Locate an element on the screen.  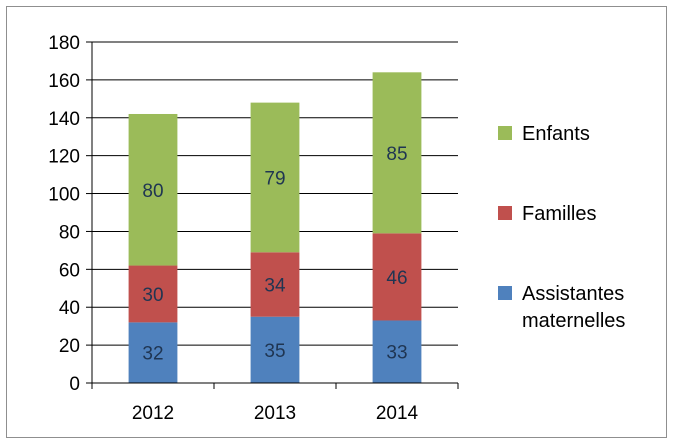
y-tick-label: 40 is located at coordinates (69, 308).